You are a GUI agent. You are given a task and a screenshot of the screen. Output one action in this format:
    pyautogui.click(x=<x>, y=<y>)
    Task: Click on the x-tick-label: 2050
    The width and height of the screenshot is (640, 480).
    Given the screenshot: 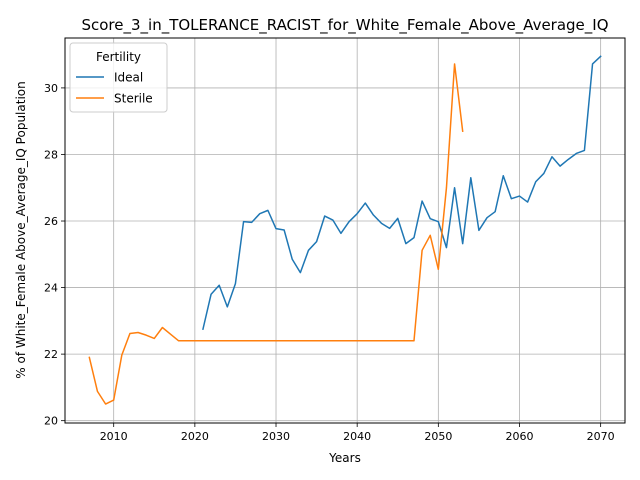 What is the action you would take?
    pyautogui.click(x=438, y=436)
    